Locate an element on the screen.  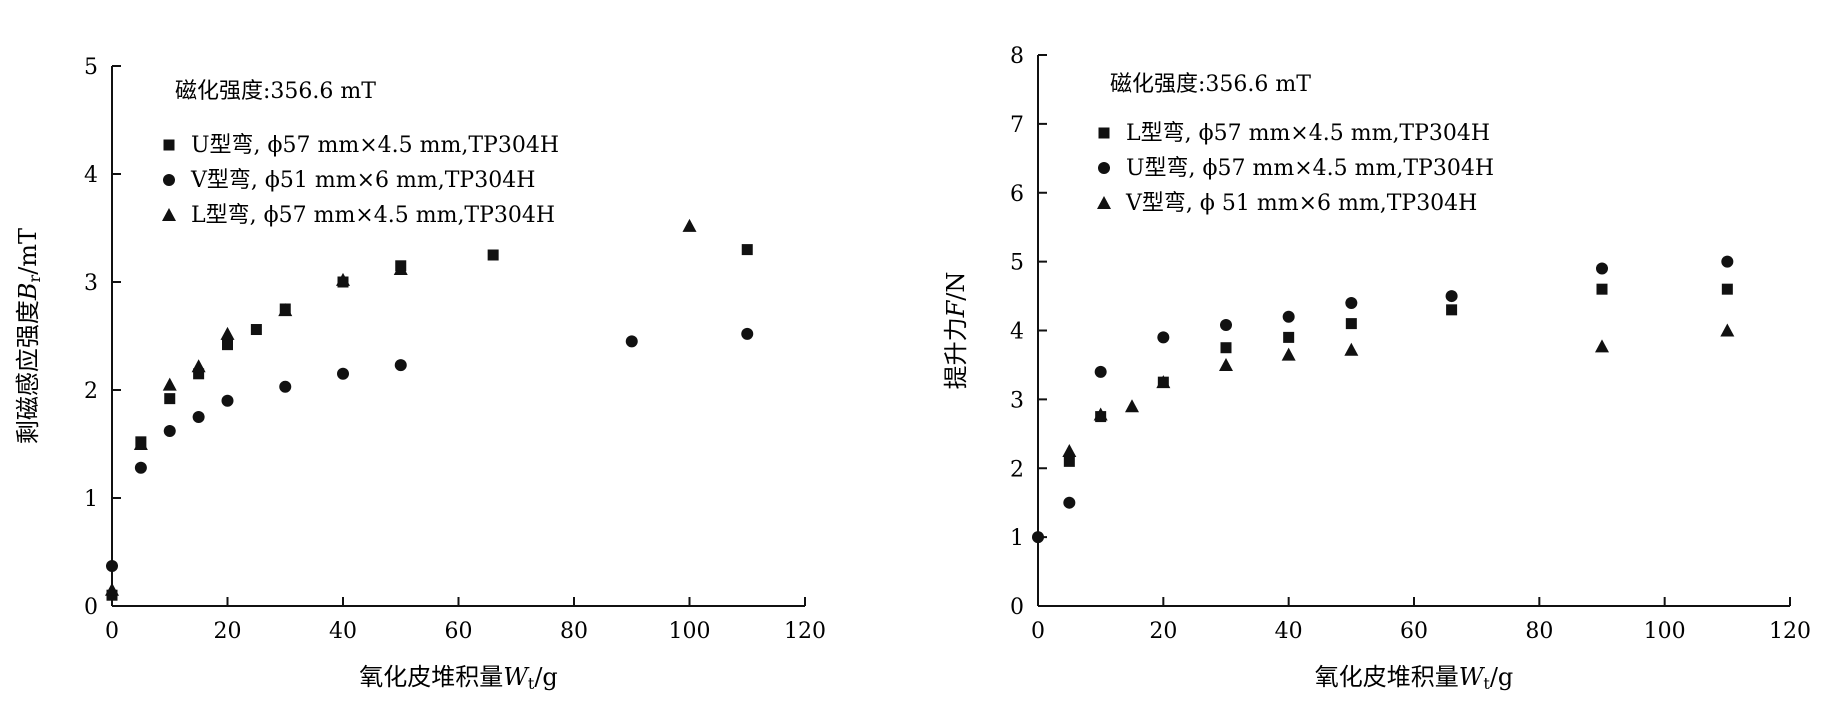
y-tick-label: 7 is located at coordinates (1017, 125).